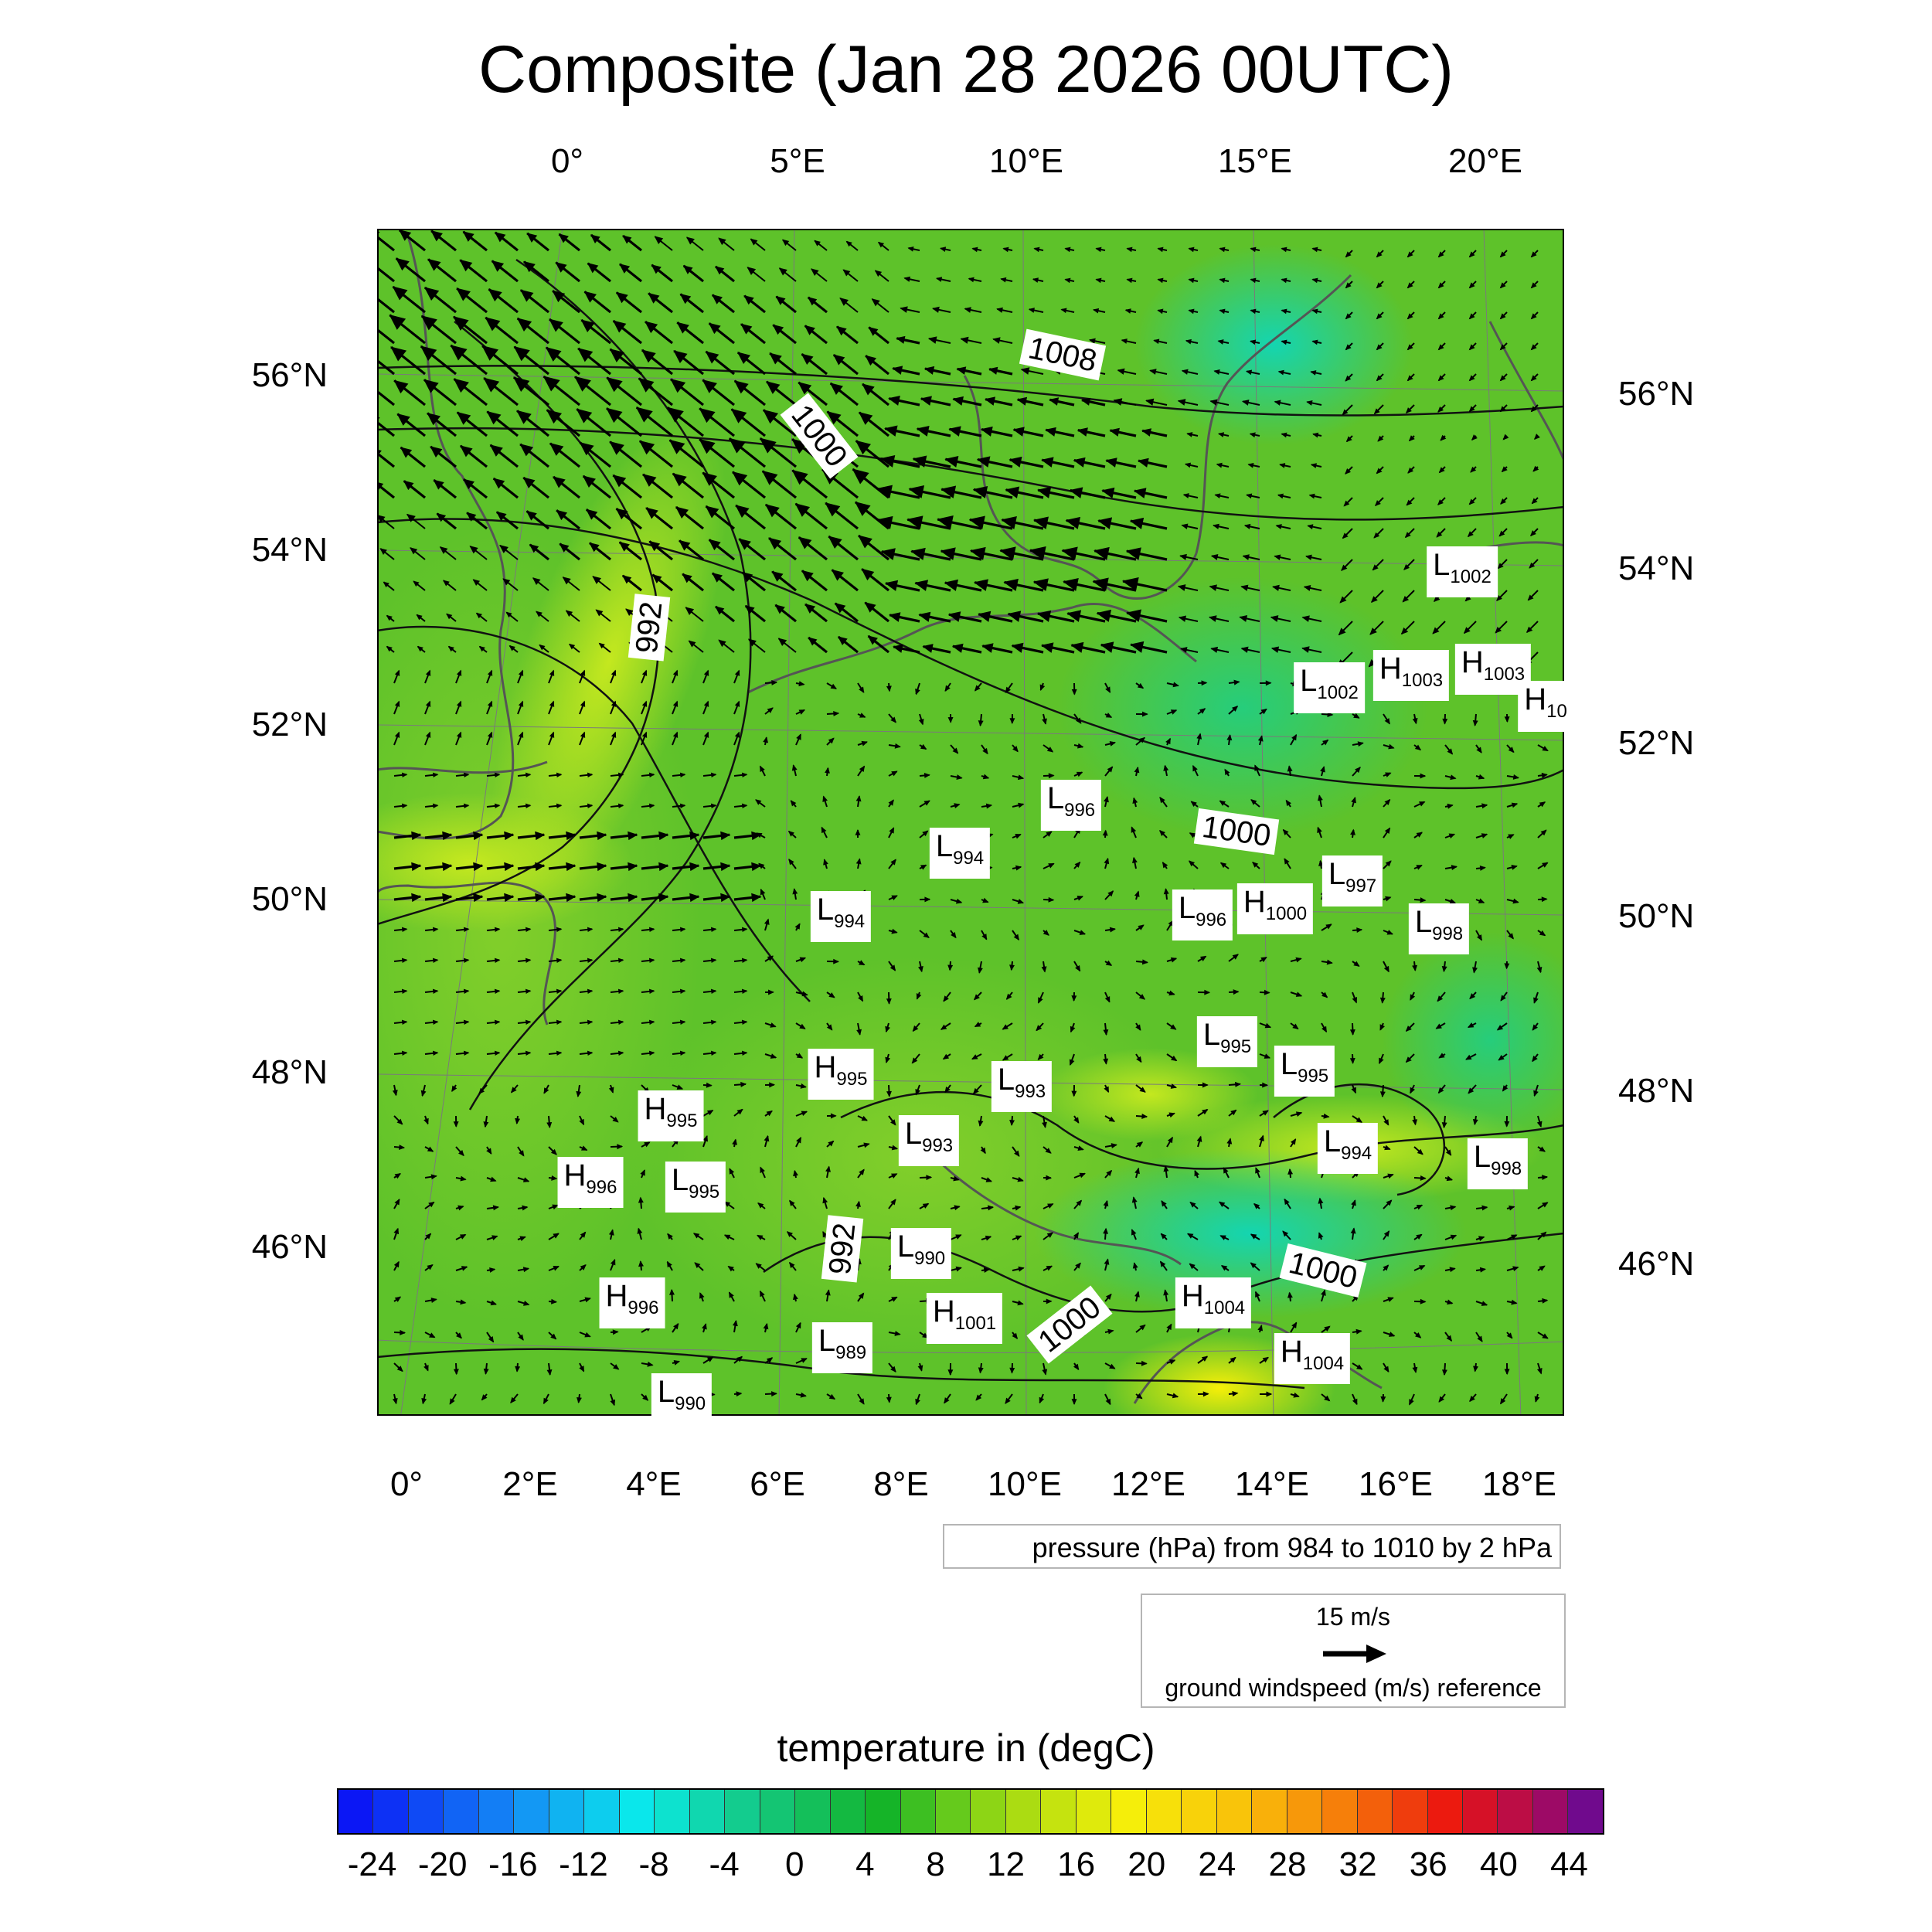 This screenshot has height=1932, width=1932. Describe the element at coordinates (1150, 1094) in the screenshot. I see `warm-band` at that location.